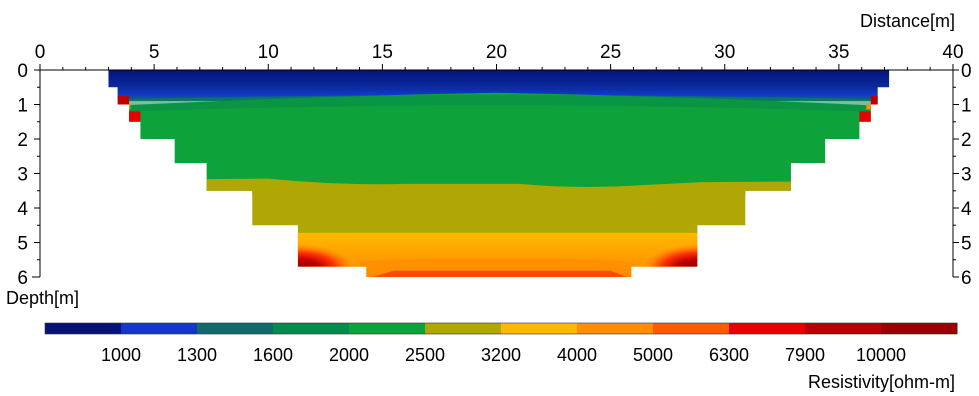 The width and height of the screenshot is (979, 396). I want to click on anomaly-high-left-mid, so click(135, 117).